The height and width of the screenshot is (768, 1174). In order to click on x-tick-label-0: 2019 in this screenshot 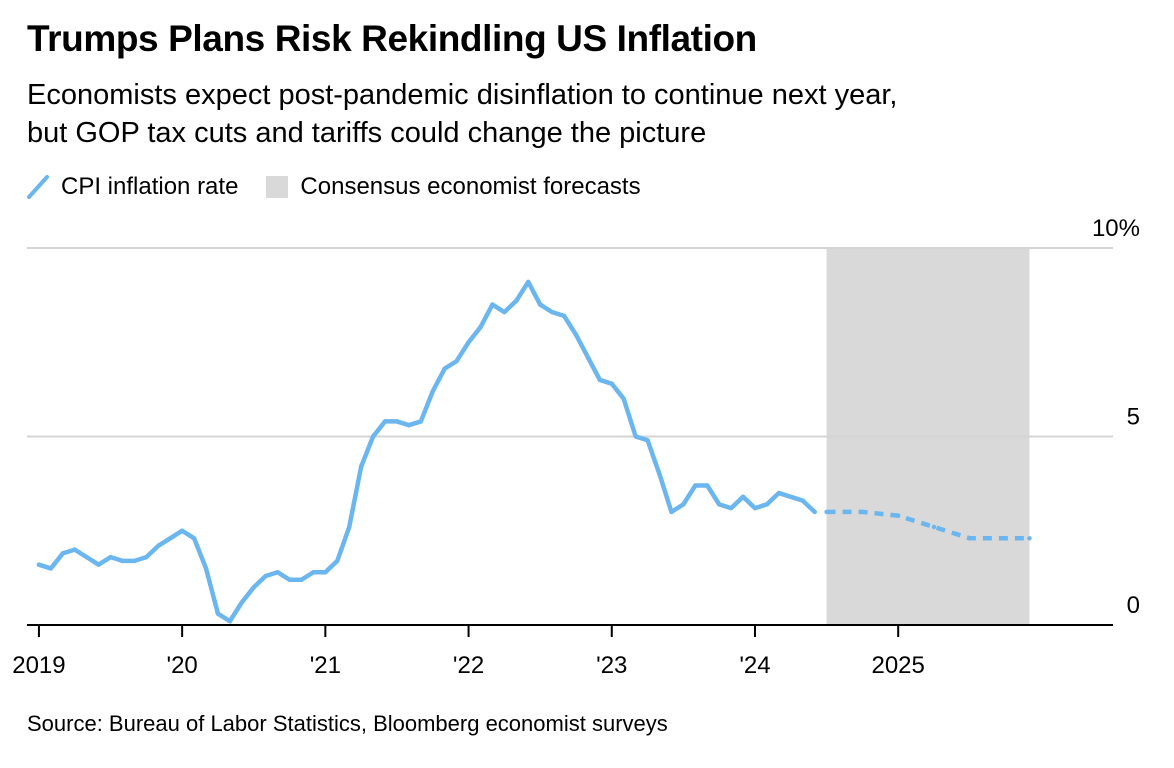, I will do `click(38, 665)`.